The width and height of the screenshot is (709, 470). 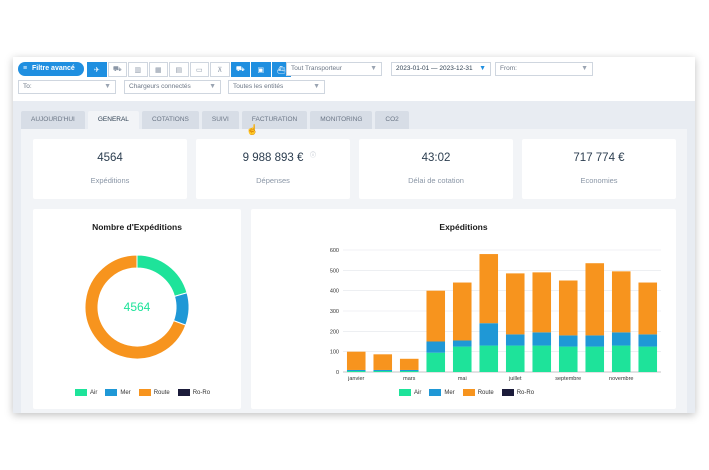 What do you see at coordinates (110, 158) in the screenshot?
I see `kpi-value: 4564` at bounding box center [110, 158].